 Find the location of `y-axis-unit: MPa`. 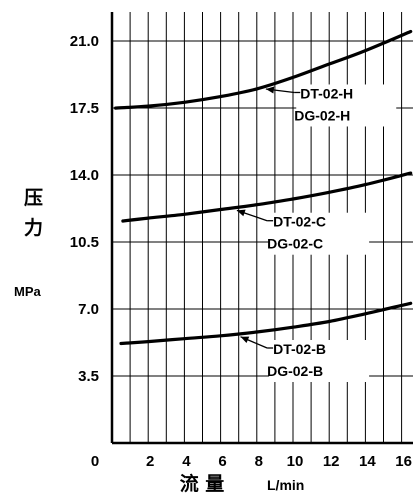

y-axis-unit: MPa is located at coordinates (28, 291).